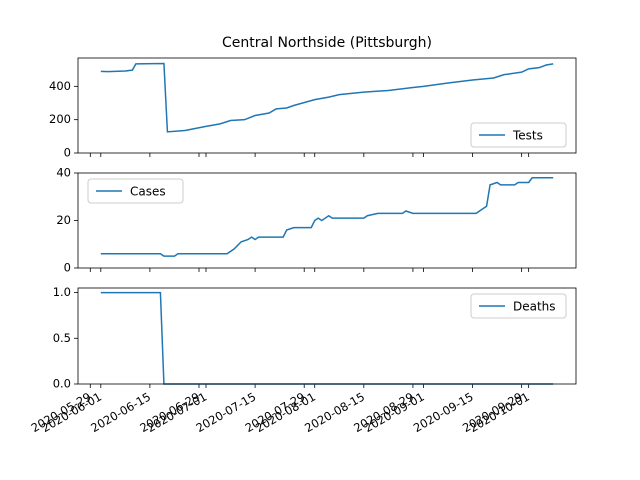 The height and width of the screenshot is (480, 640). Describe the element at coordinates (63, 220) in the screenshot. I see `y-tick-label: 20` at that location.